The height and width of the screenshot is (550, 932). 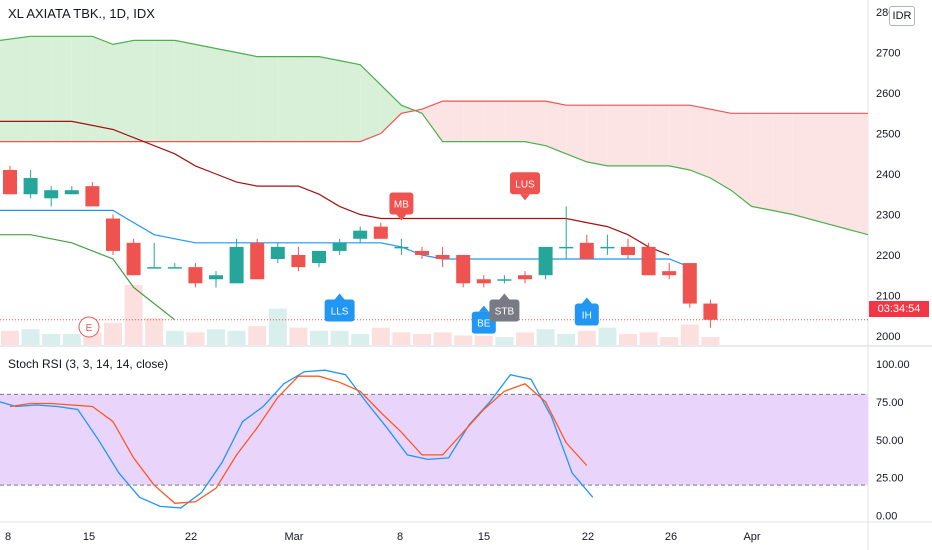 I want to click on ichimoku-lagging-span, so click(x=88, y=277).